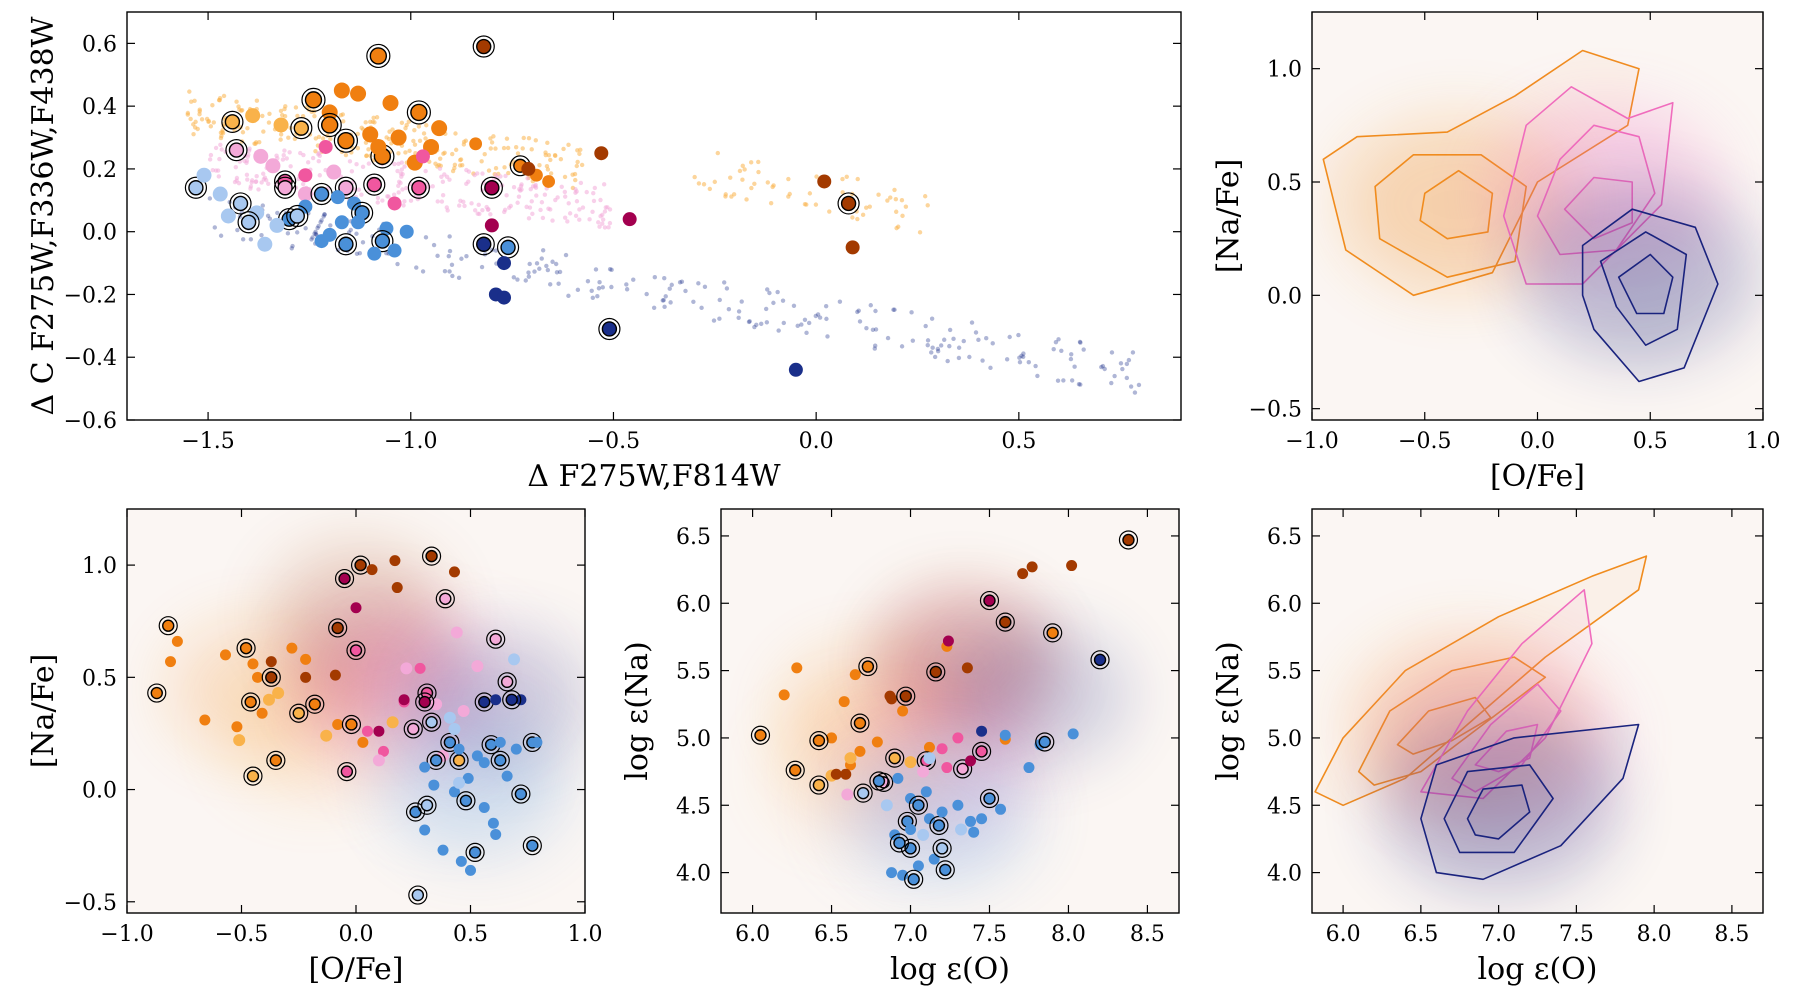  Describe the element at coordinates (609, 329) in the screenshot. I see `point-navy-stars` at that location.